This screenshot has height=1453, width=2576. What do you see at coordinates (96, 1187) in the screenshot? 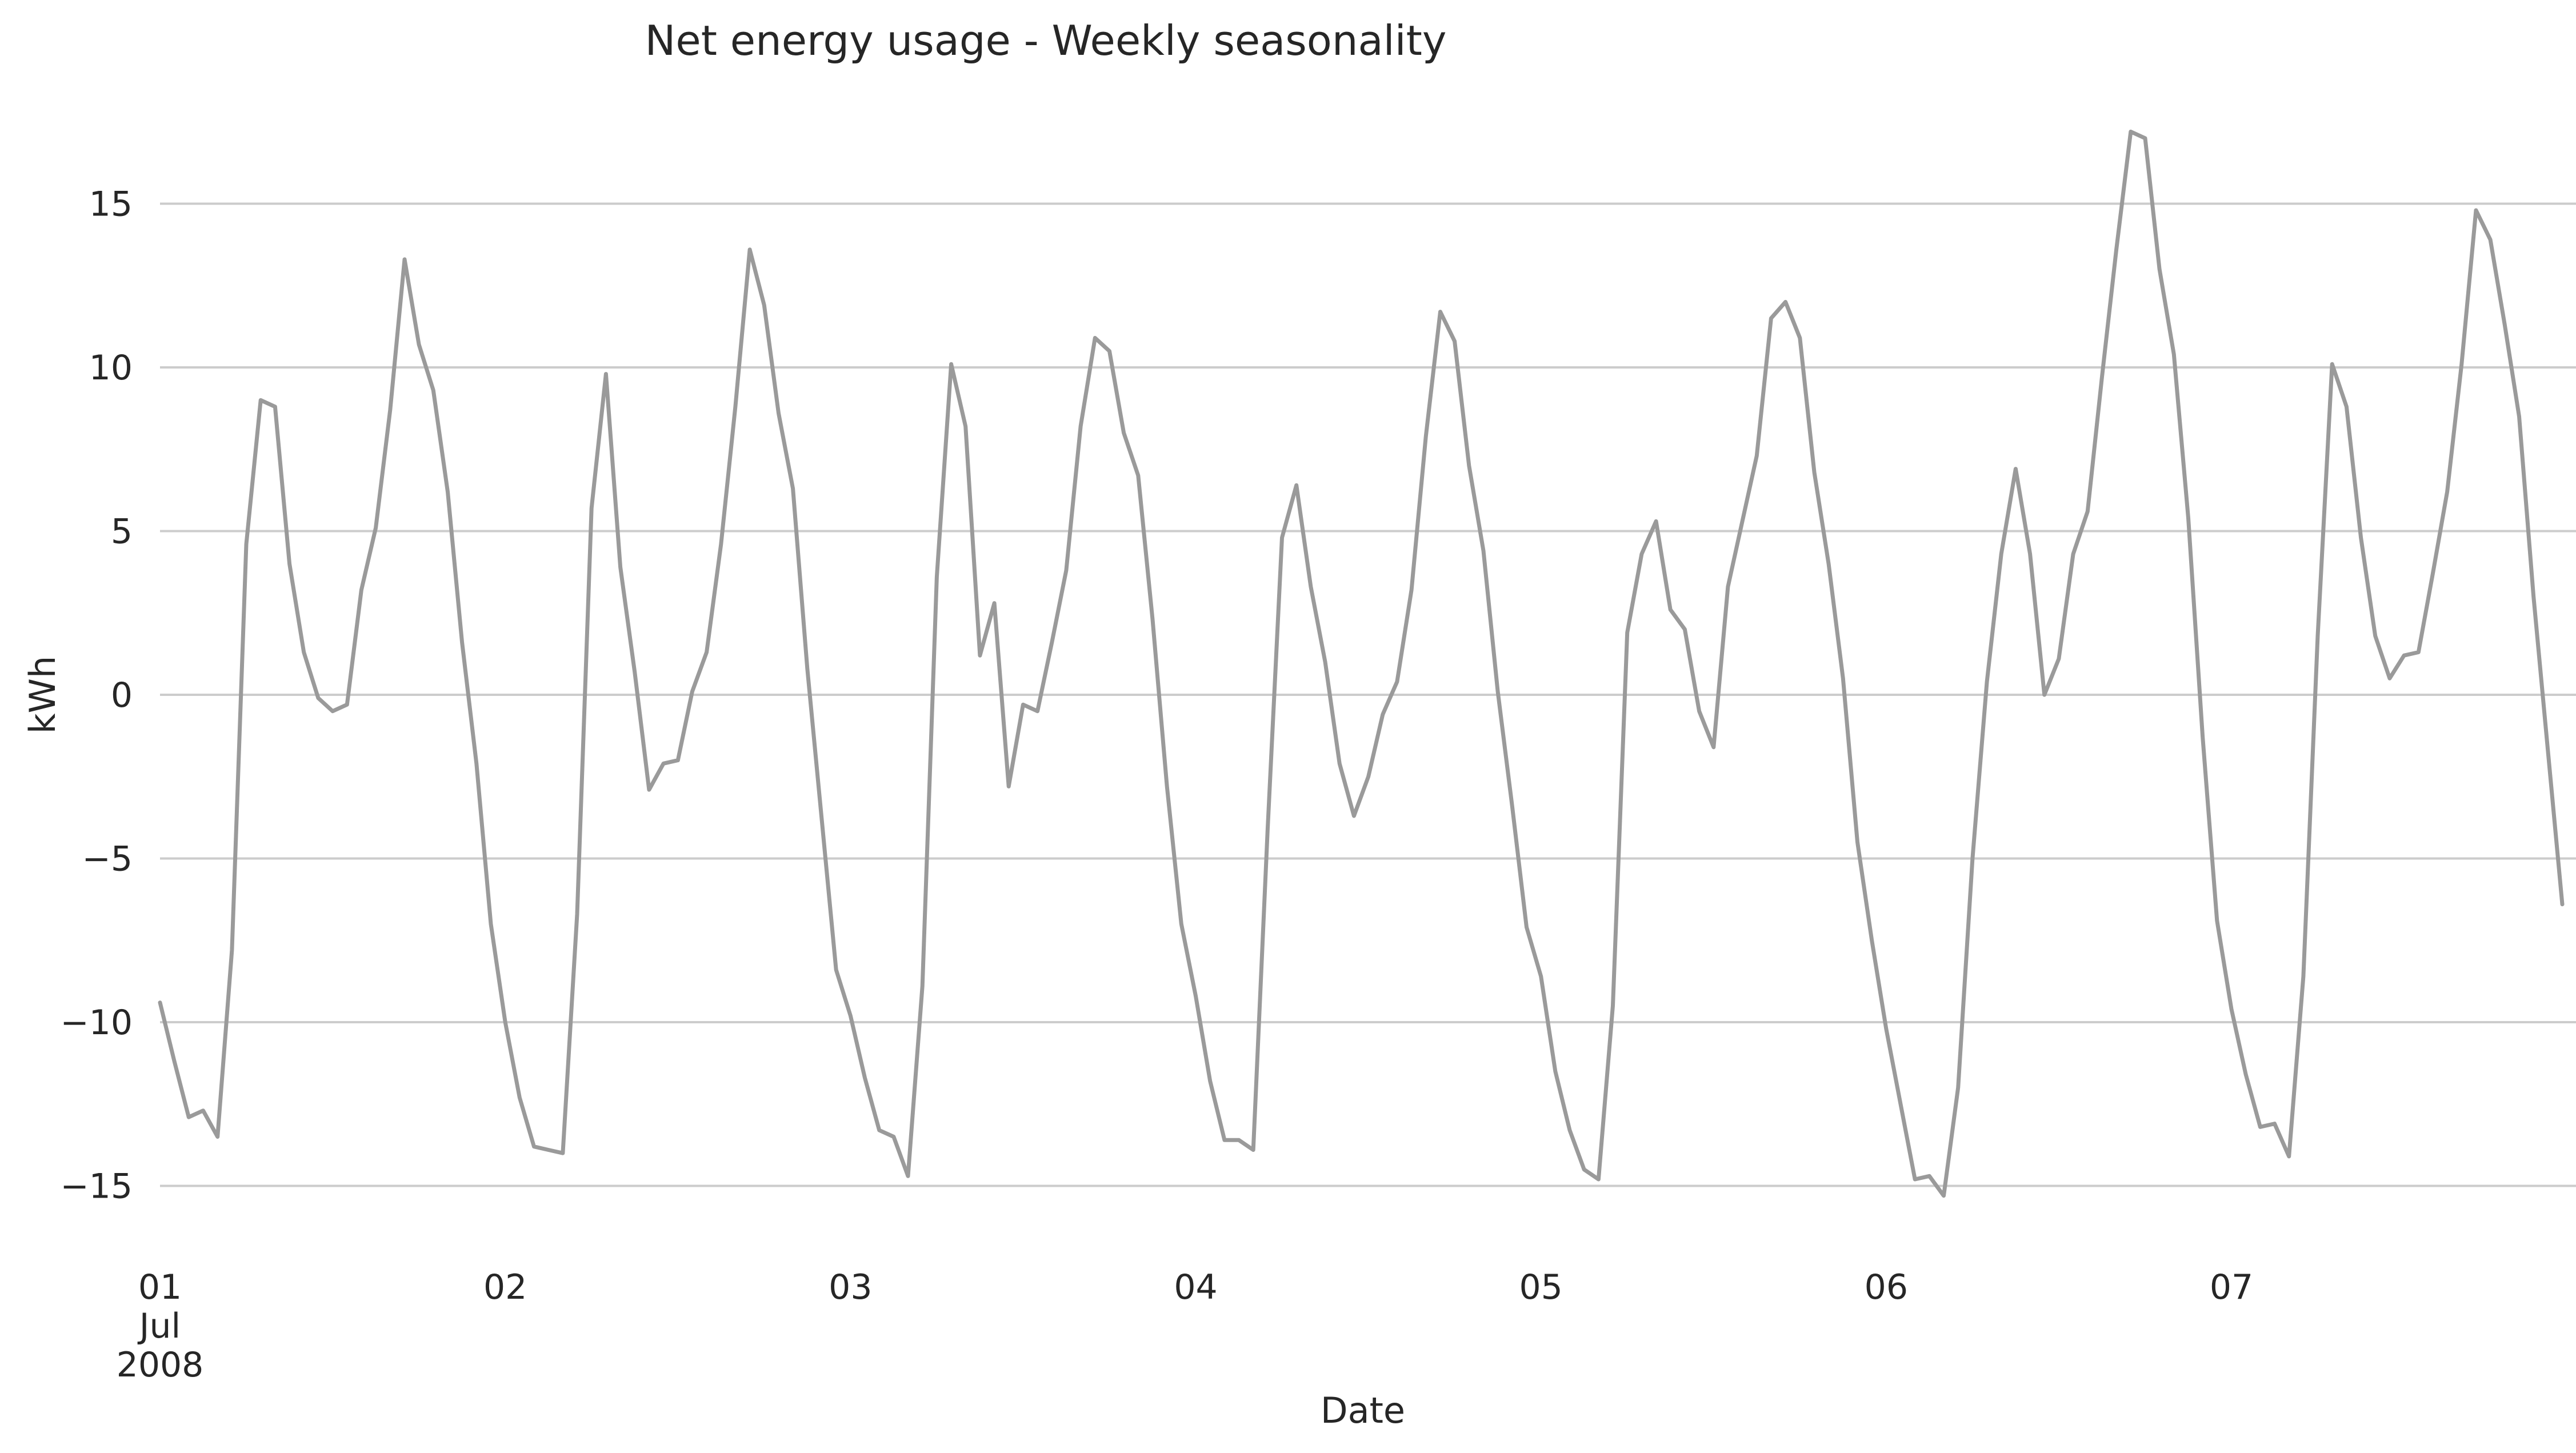
I see `y-tick-label: −15` at bounding box center [96, 1187].